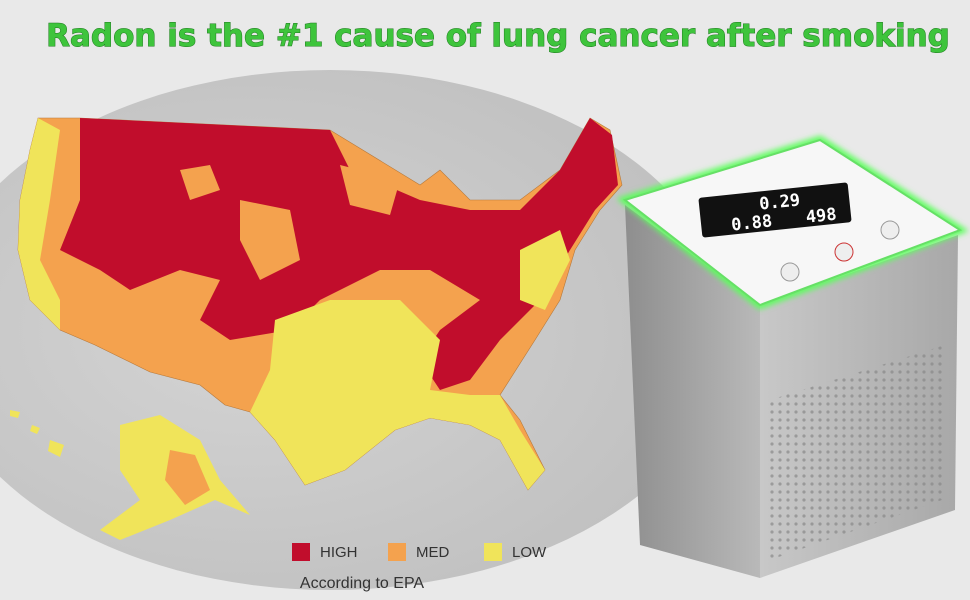 This screenshot has width=970, height=600. What do you see at coordinates (779, 202) in the screenshot?
I see `screen-reading: 0.29` at bounding box center [779, 202].